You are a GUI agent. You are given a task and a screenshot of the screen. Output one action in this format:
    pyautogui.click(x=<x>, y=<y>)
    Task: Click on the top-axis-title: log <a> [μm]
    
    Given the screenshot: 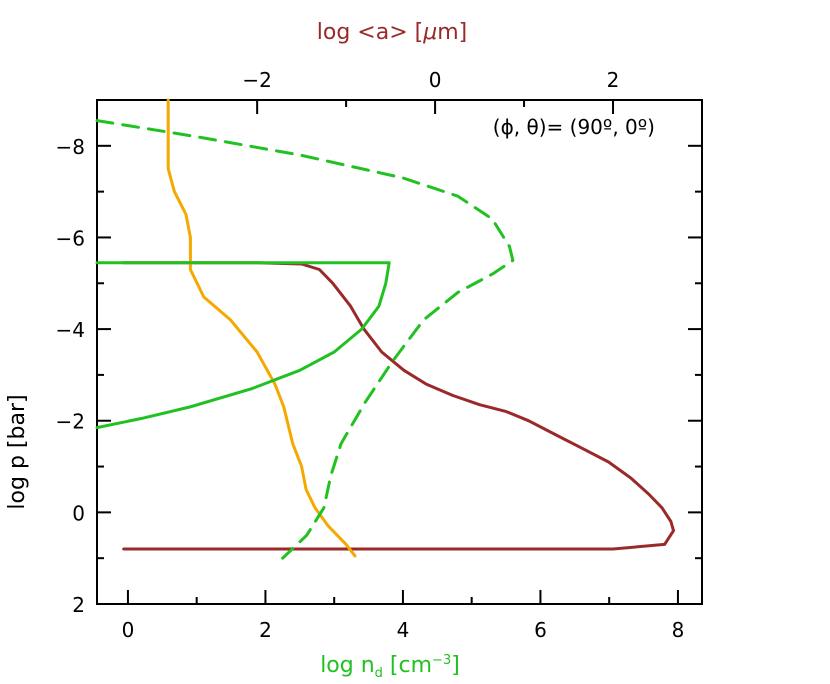 What is the action you would take?
    pyautogui.click(x=392, y=32)
    